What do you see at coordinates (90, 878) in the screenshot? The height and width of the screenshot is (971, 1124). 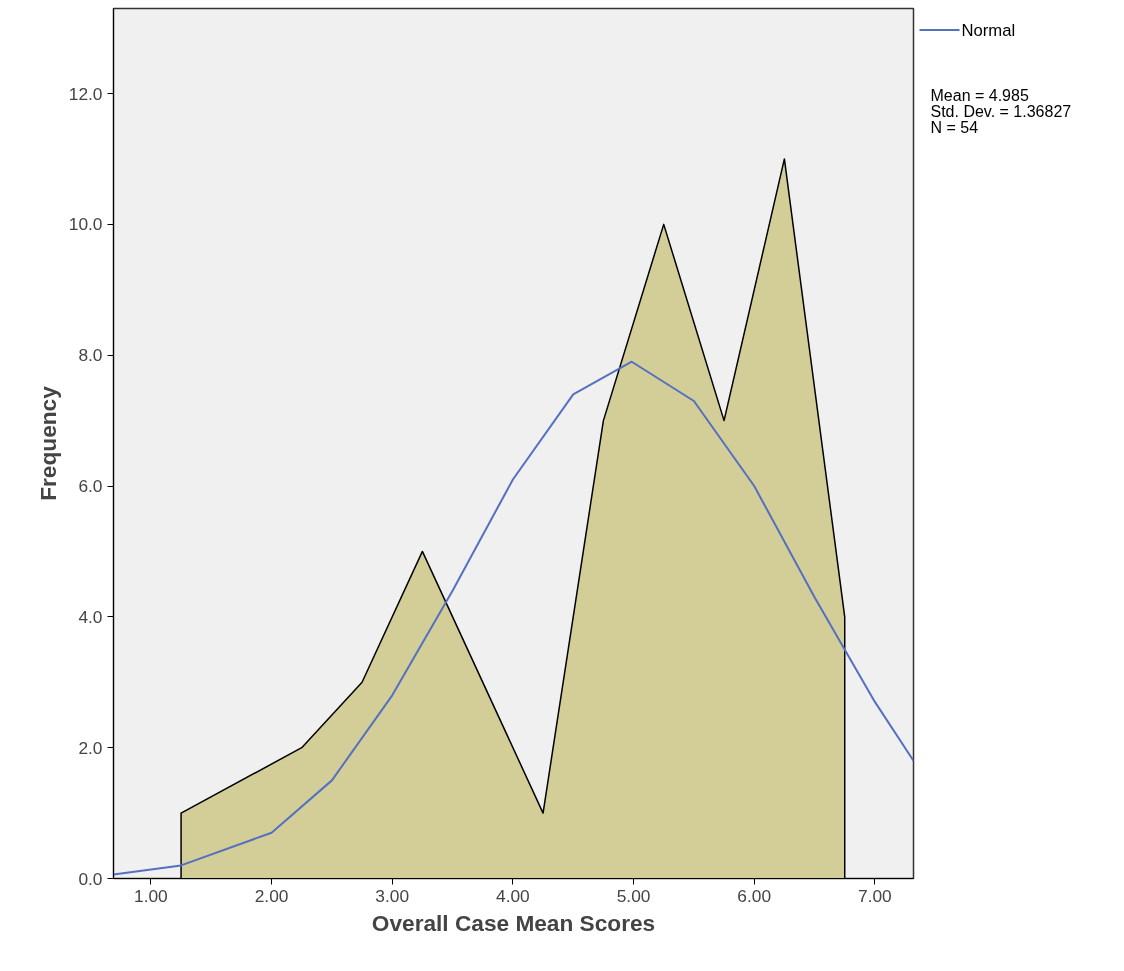 I see `y-tick-label: 0.0` at bounding box center [90, 878].